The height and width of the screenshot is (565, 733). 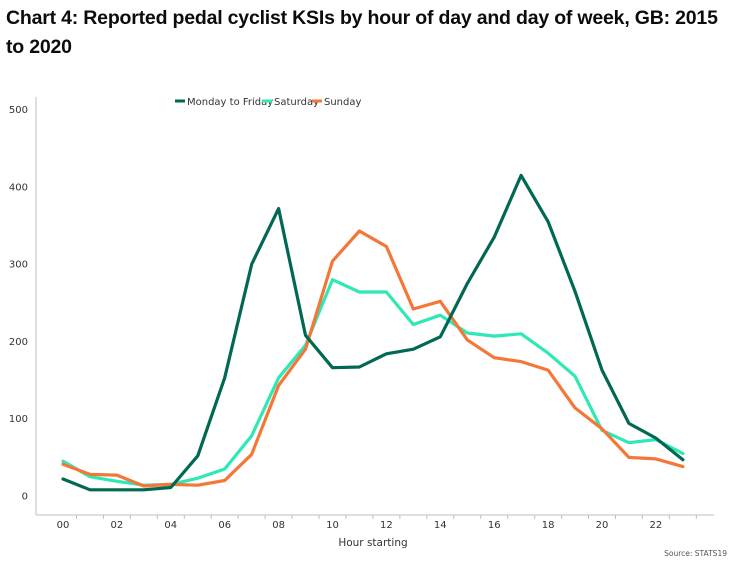 I want to click on x-tick-label: 12, so click(x=386, y=525).